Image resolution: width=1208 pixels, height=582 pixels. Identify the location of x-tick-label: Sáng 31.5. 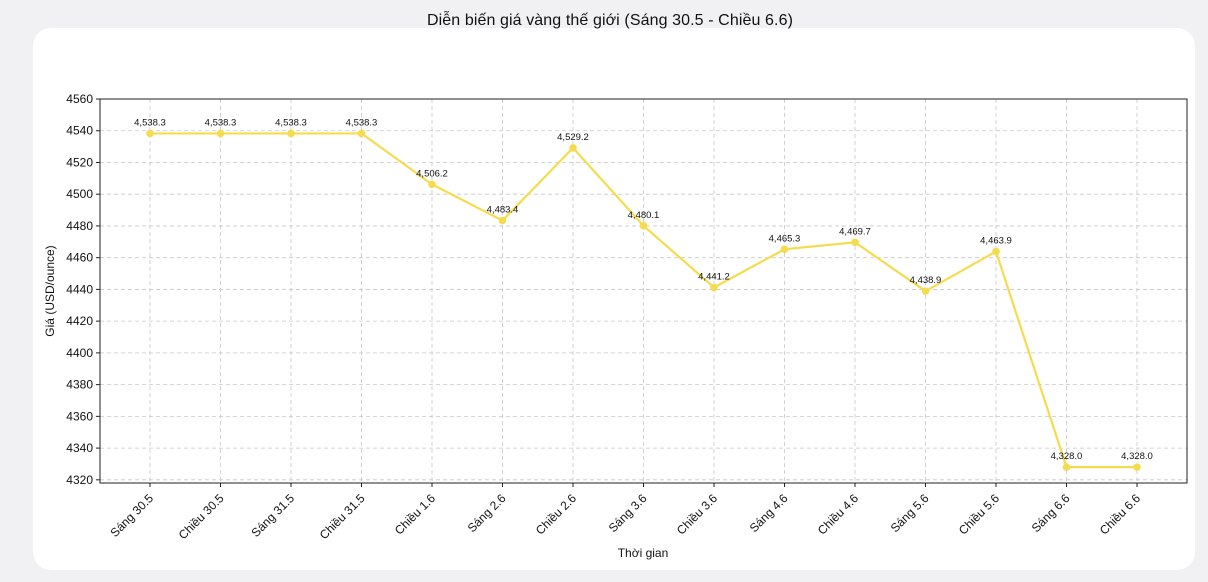
(273, 515).